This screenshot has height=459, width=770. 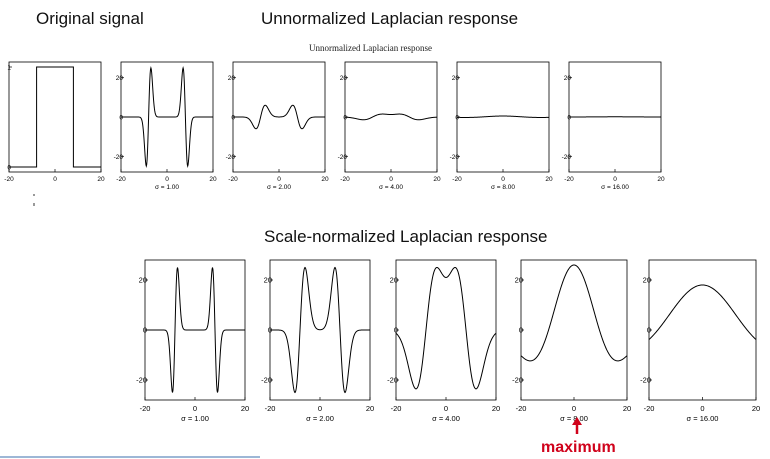 What do you see at coordinates (167, 117) in the screenshot?
I see `unnormalized-1-curve` at bounding box center [167, 117].